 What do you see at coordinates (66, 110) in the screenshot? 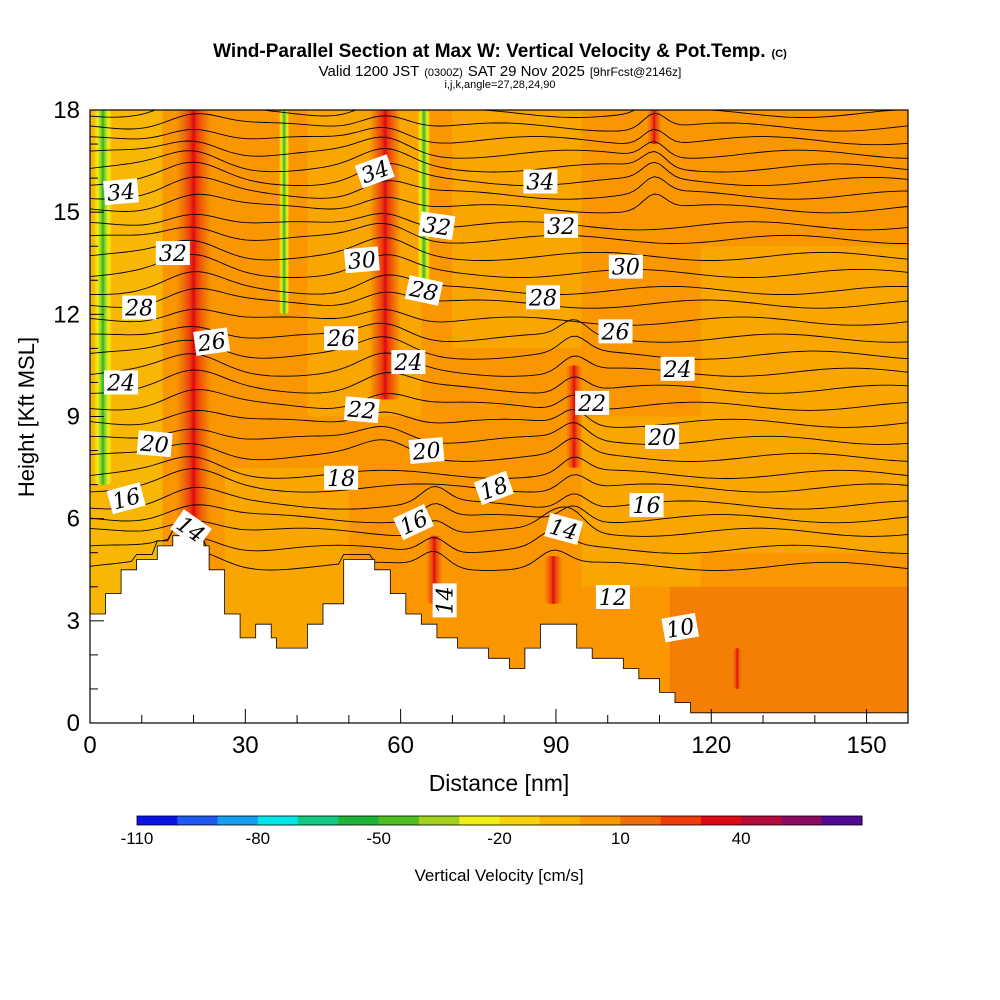
I see `y-tick-label: 18` at bounding box center [66, 110].